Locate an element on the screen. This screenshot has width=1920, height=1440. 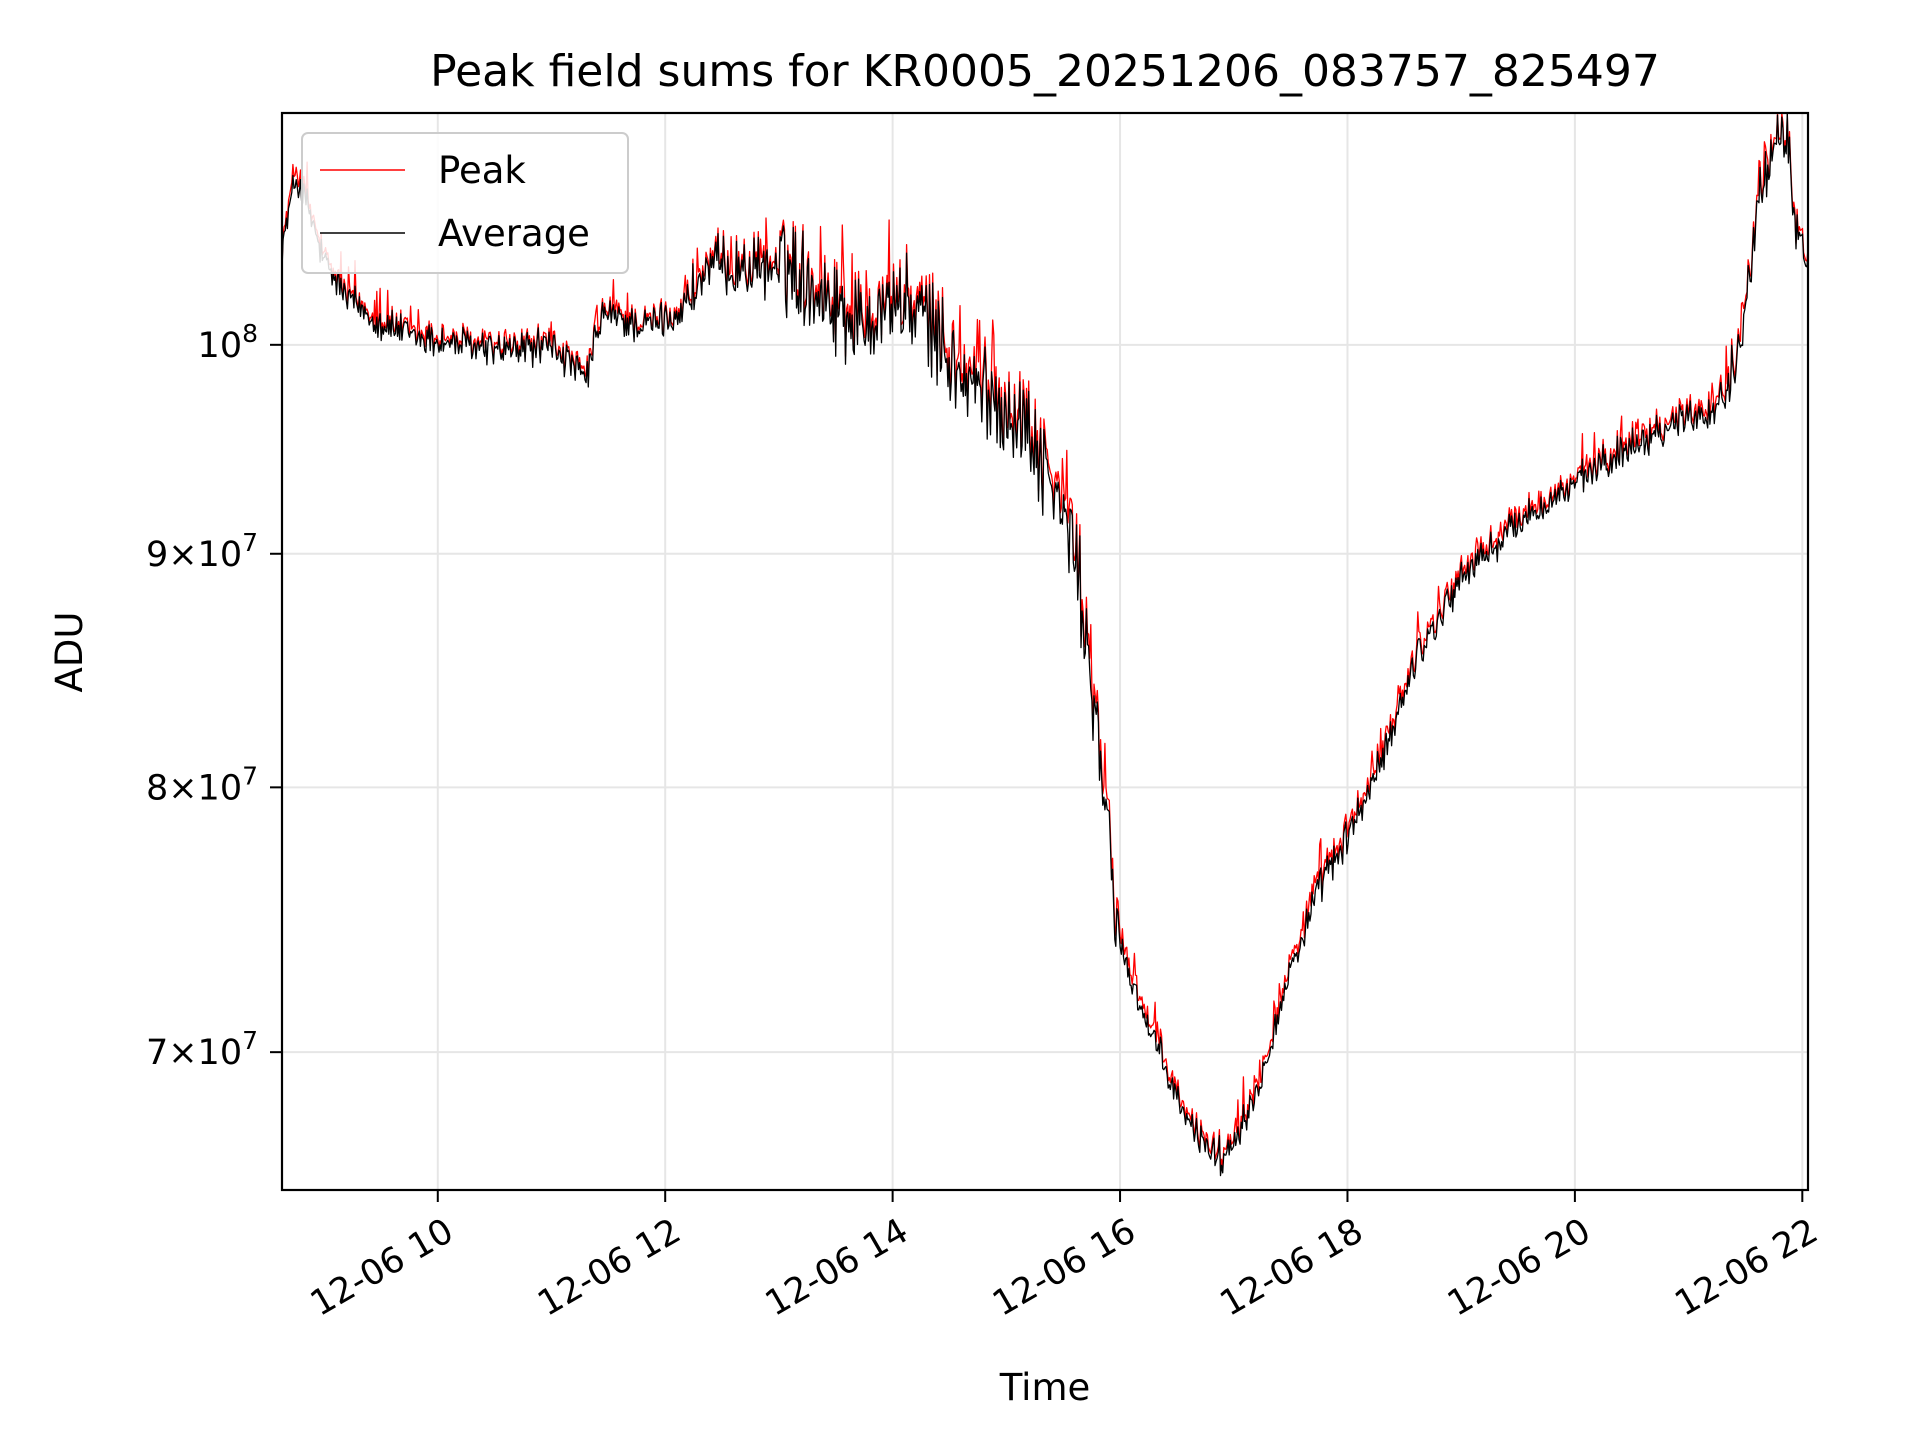
legend-box is located at coordinates (465, 203).